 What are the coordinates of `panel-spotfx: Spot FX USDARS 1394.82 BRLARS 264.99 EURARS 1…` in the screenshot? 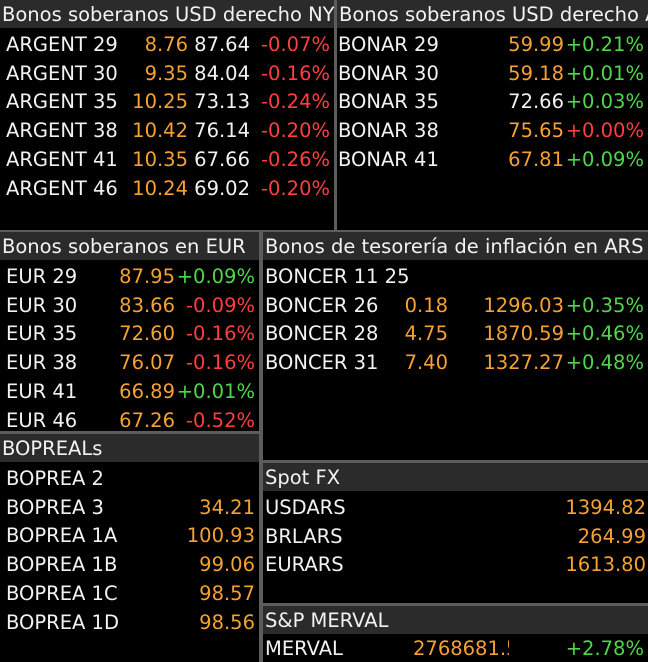 It's located at (455, 533).